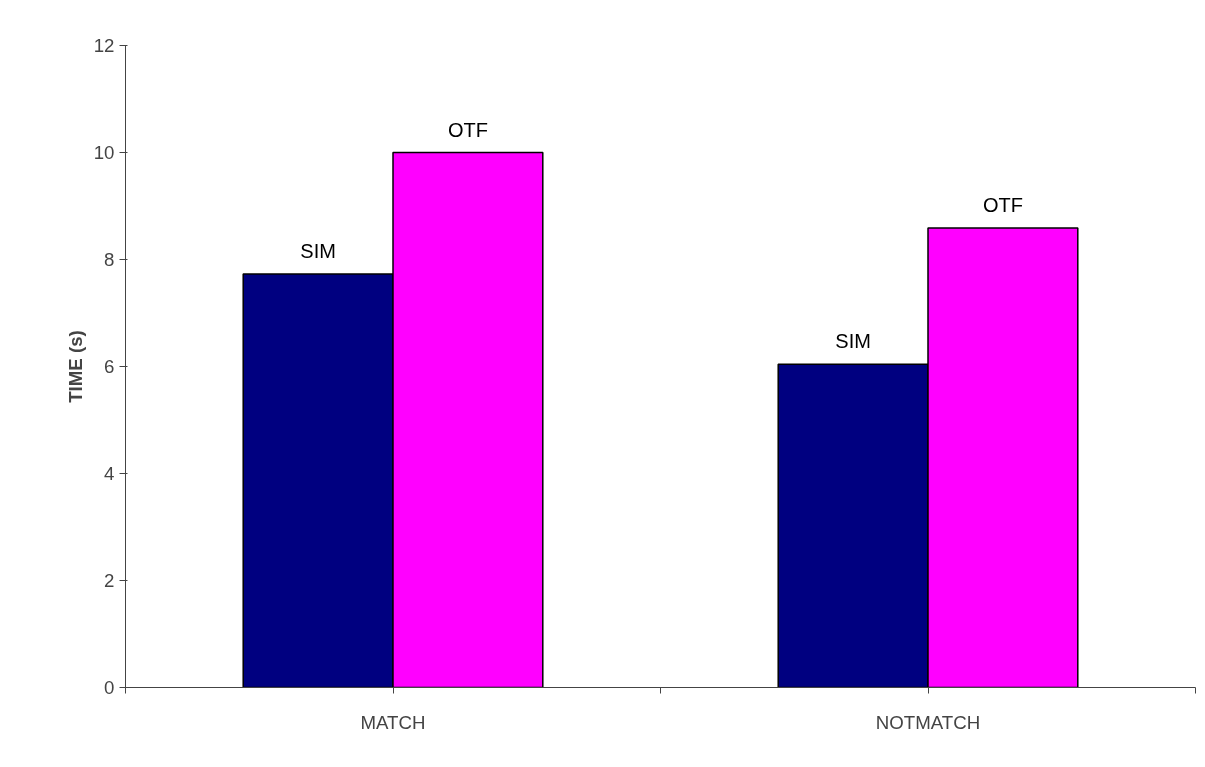  Describe the element at coordinates (928, 722) in the screenshot. I see `x-tick-label: NOTMATCH` at that location.